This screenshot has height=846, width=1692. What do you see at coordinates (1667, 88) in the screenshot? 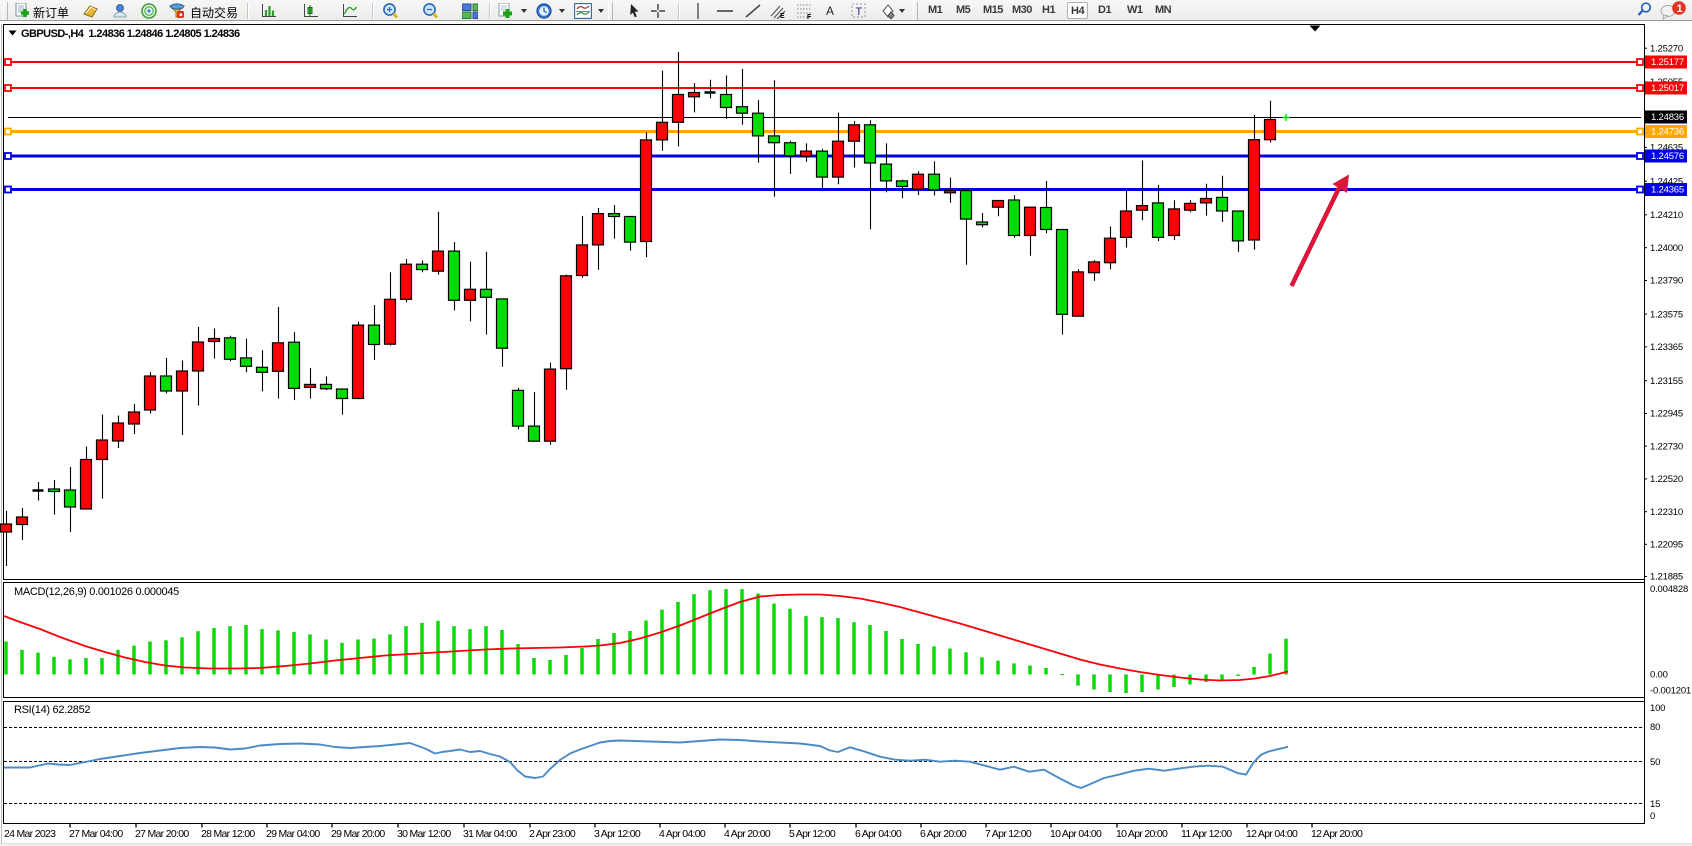
I see `svg-text: 1.25017` at bounding box center [1667, 88].